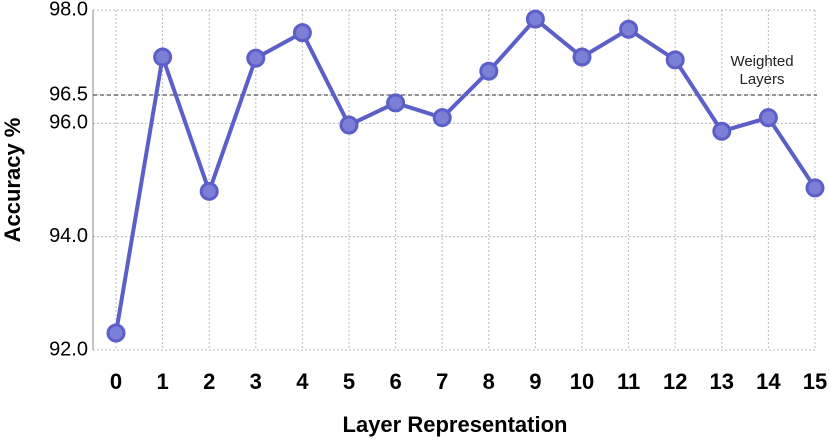 The height and width of the screenshot is (440, 830). Describe the element at coordinates (68, 349) in the screenshot. I see `y-tick-label: 92.0` at that location.